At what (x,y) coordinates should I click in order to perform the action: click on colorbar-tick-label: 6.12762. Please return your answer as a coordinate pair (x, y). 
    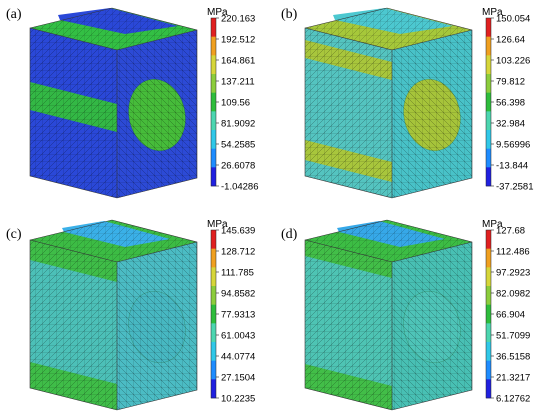
    Looking at the image, I should click on (513, 398).